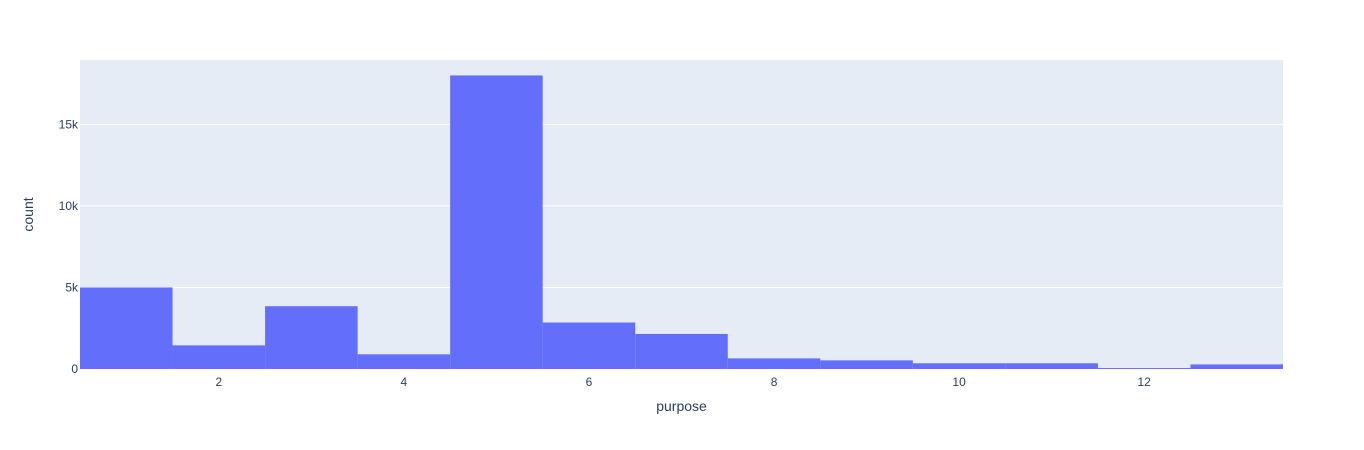 This screenshot has width=1364, height=450. What do you see at coordinates (69, 246) in the screenshot?
I see `y-axis-ticks: 0 5k 10k 15k` at bounding box center [69, 246].